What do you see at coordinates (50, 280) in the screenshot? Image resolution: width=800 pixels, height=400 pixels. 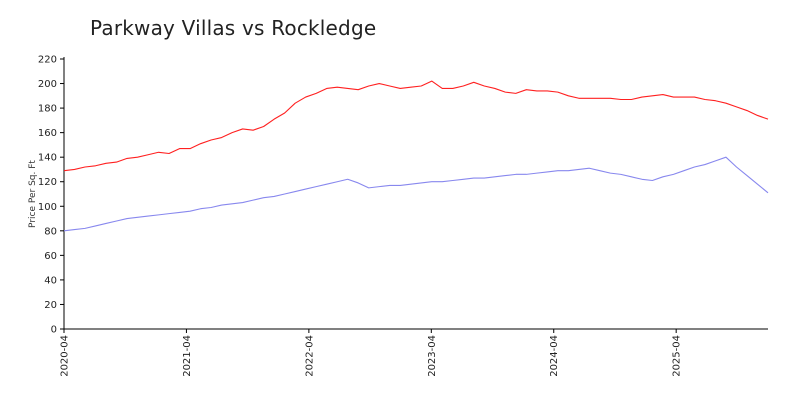 I see `y-tick-label: 40` at bounding box center [50, 280].